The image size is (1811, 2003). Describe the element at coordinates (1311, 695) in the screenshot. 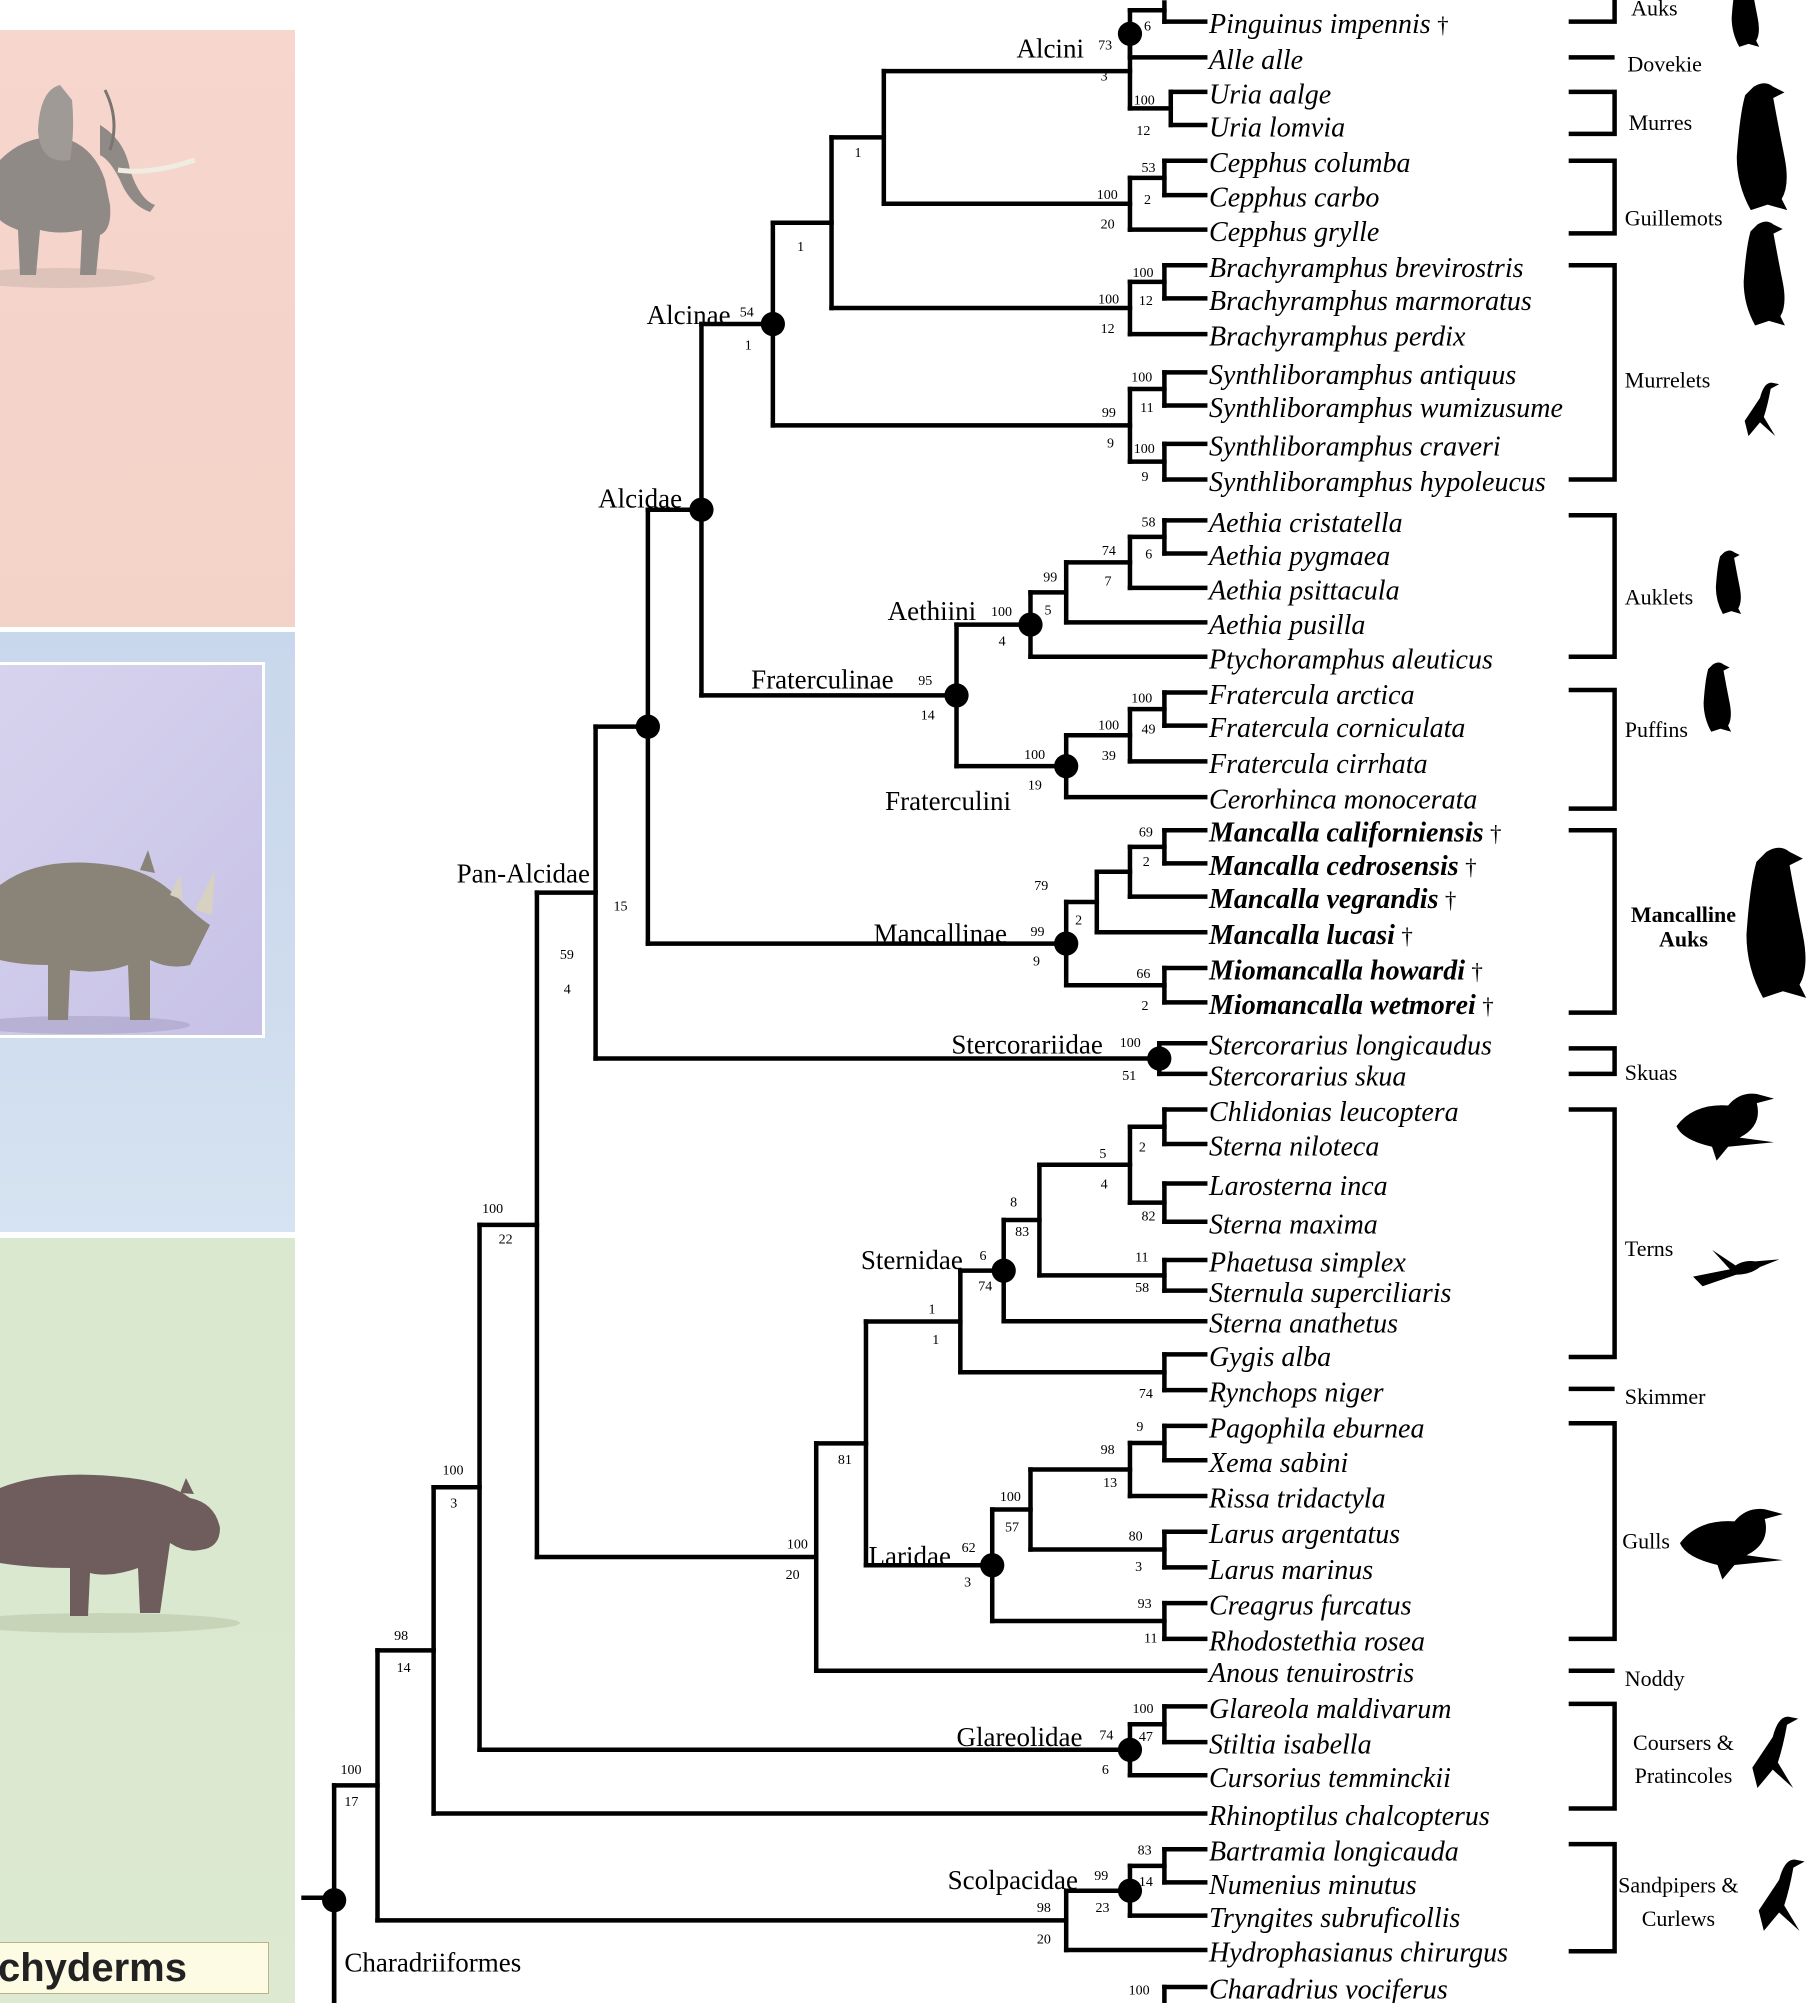

I see `taxon-fratercula-arctica: Fratercula arctica` at that location.